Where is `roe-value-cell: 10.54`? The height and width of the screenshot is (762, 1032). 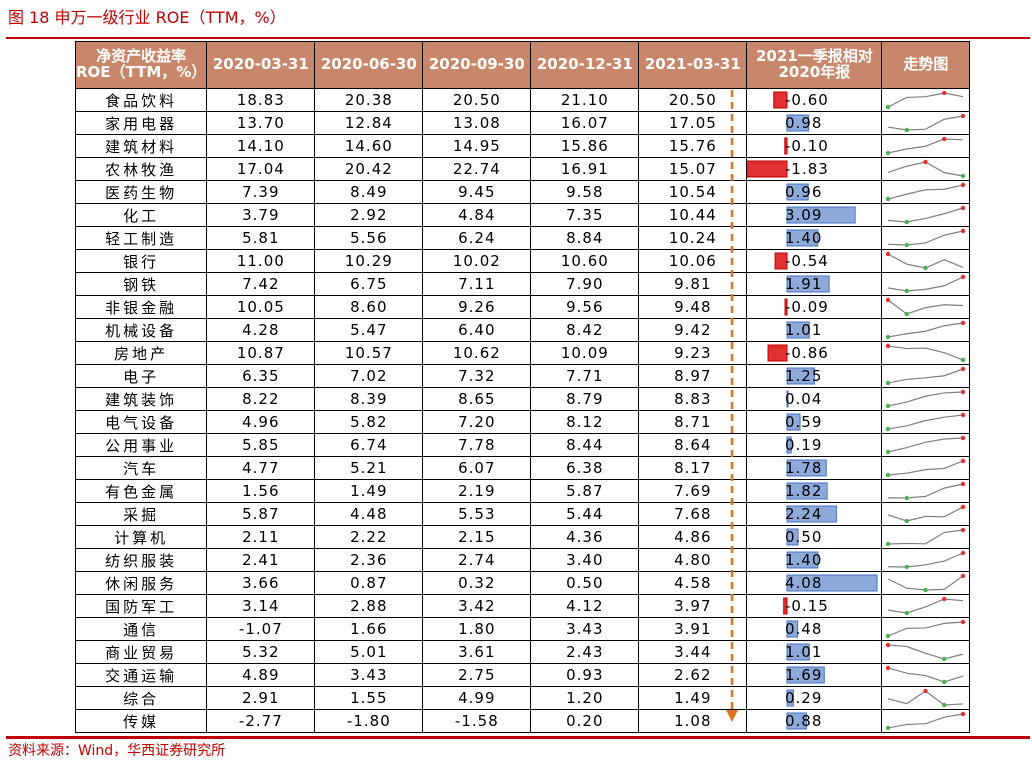
roe-value-cell: 10.54 is located at coordinates (693, 192).